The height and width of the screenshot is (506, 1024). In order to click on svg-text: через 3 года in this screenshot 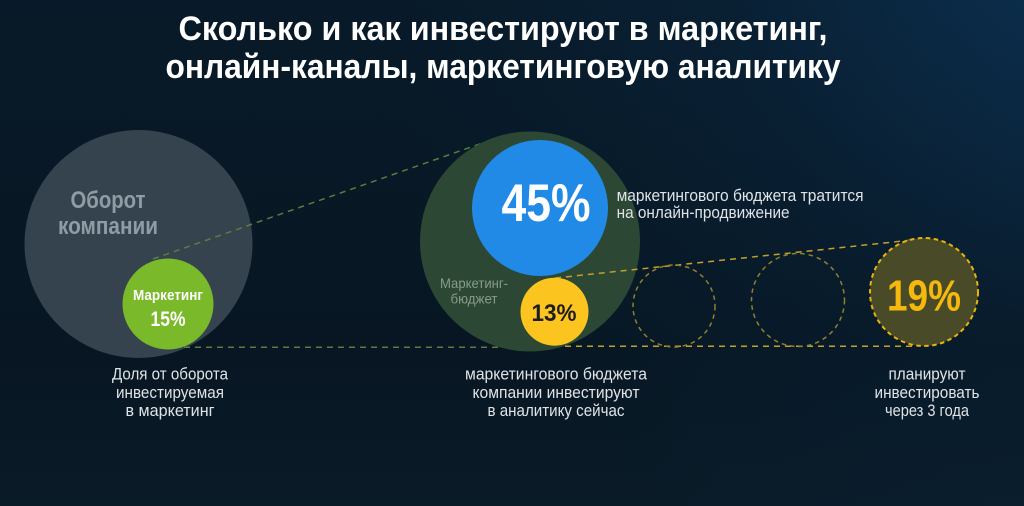, I will do `click(927, 411)`.